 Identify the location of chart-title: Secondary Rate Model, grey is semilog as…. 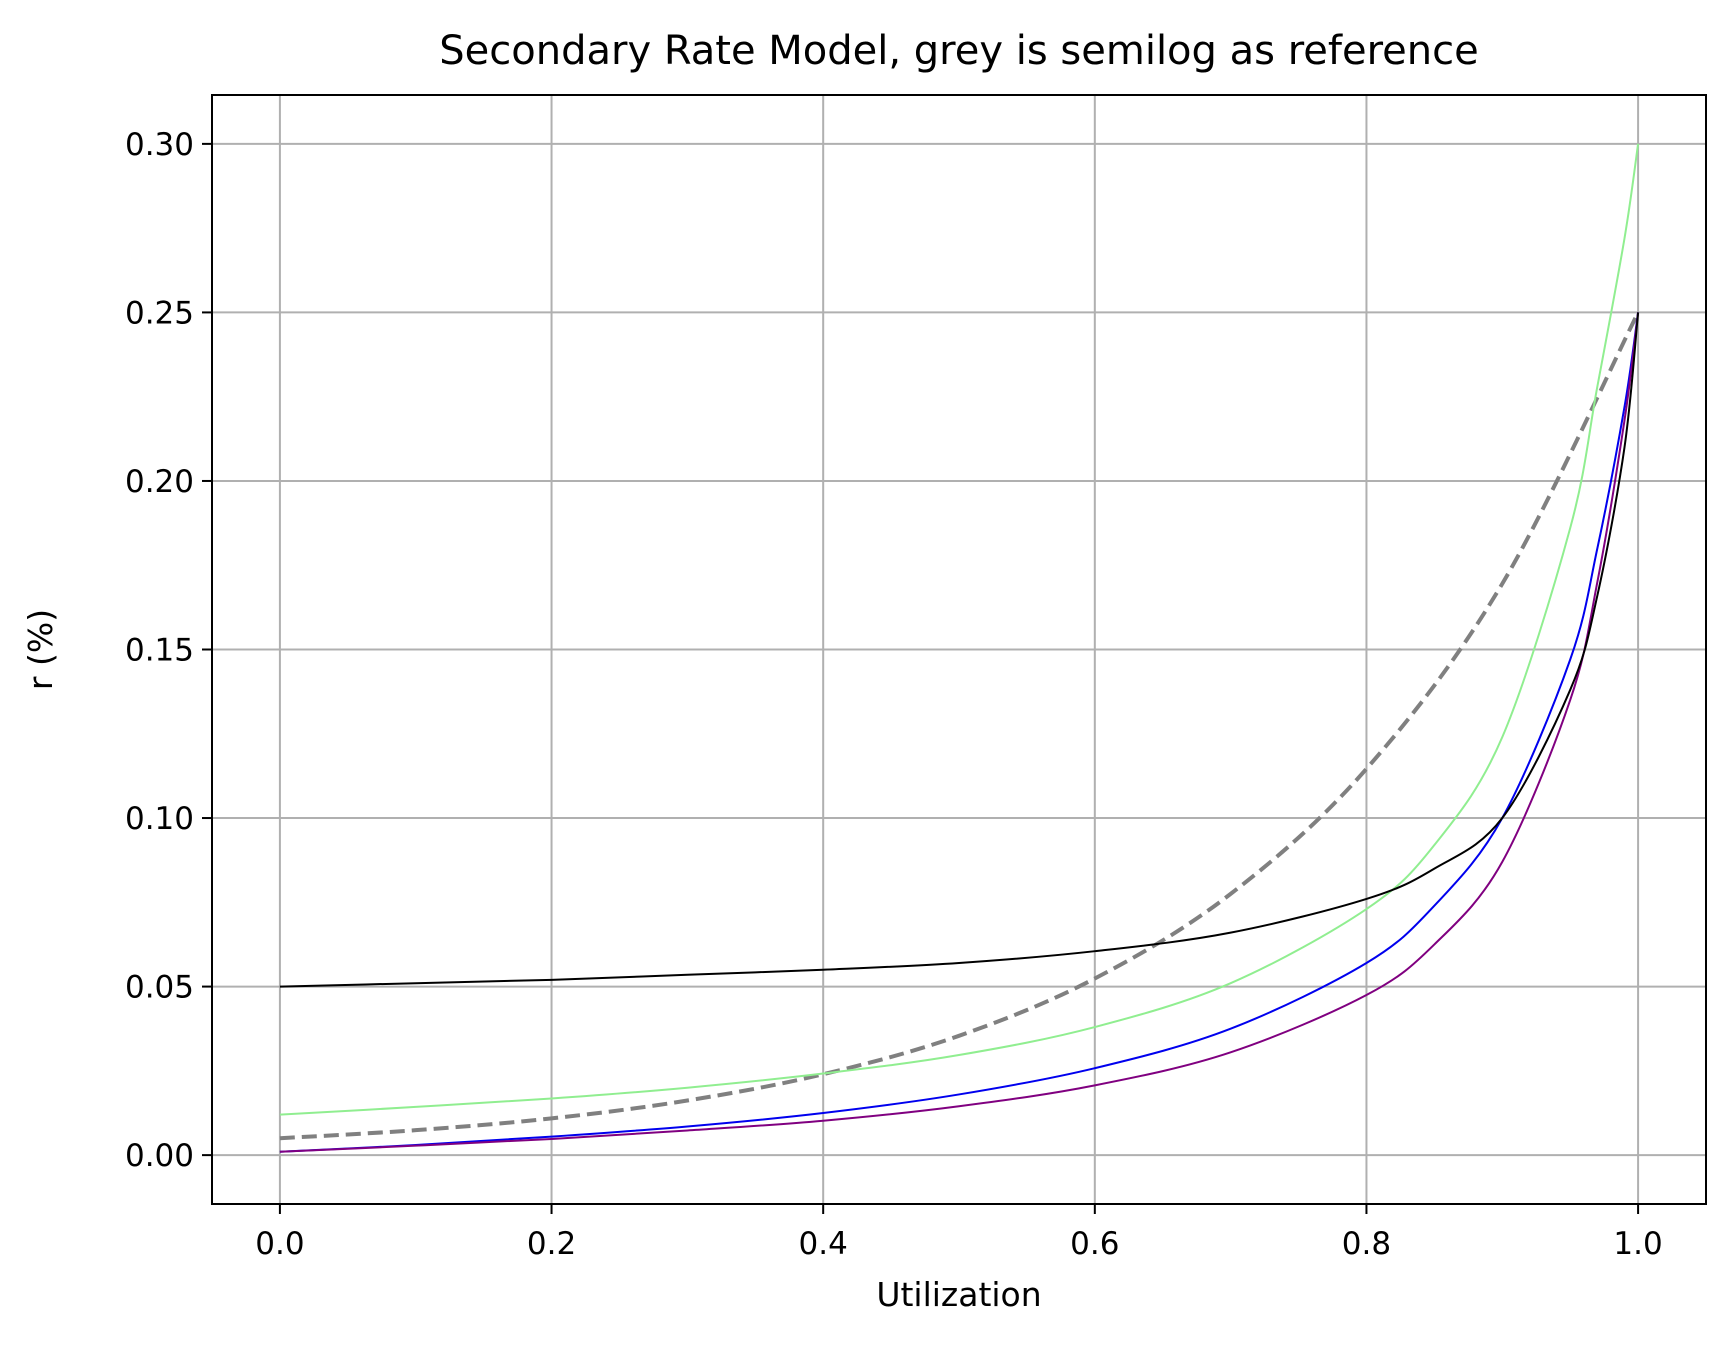
(958, 51).